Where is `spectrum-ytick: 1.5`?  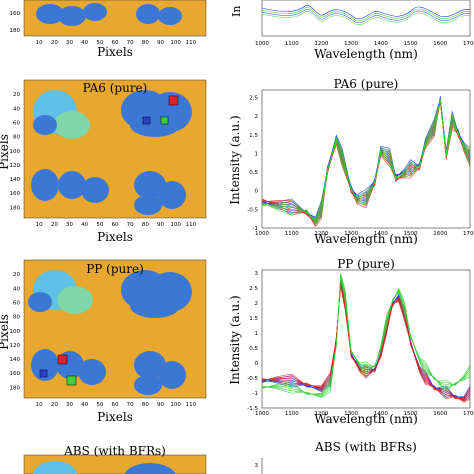 spectrum-ytick: 1.5 is located at coordinates (253, 319).